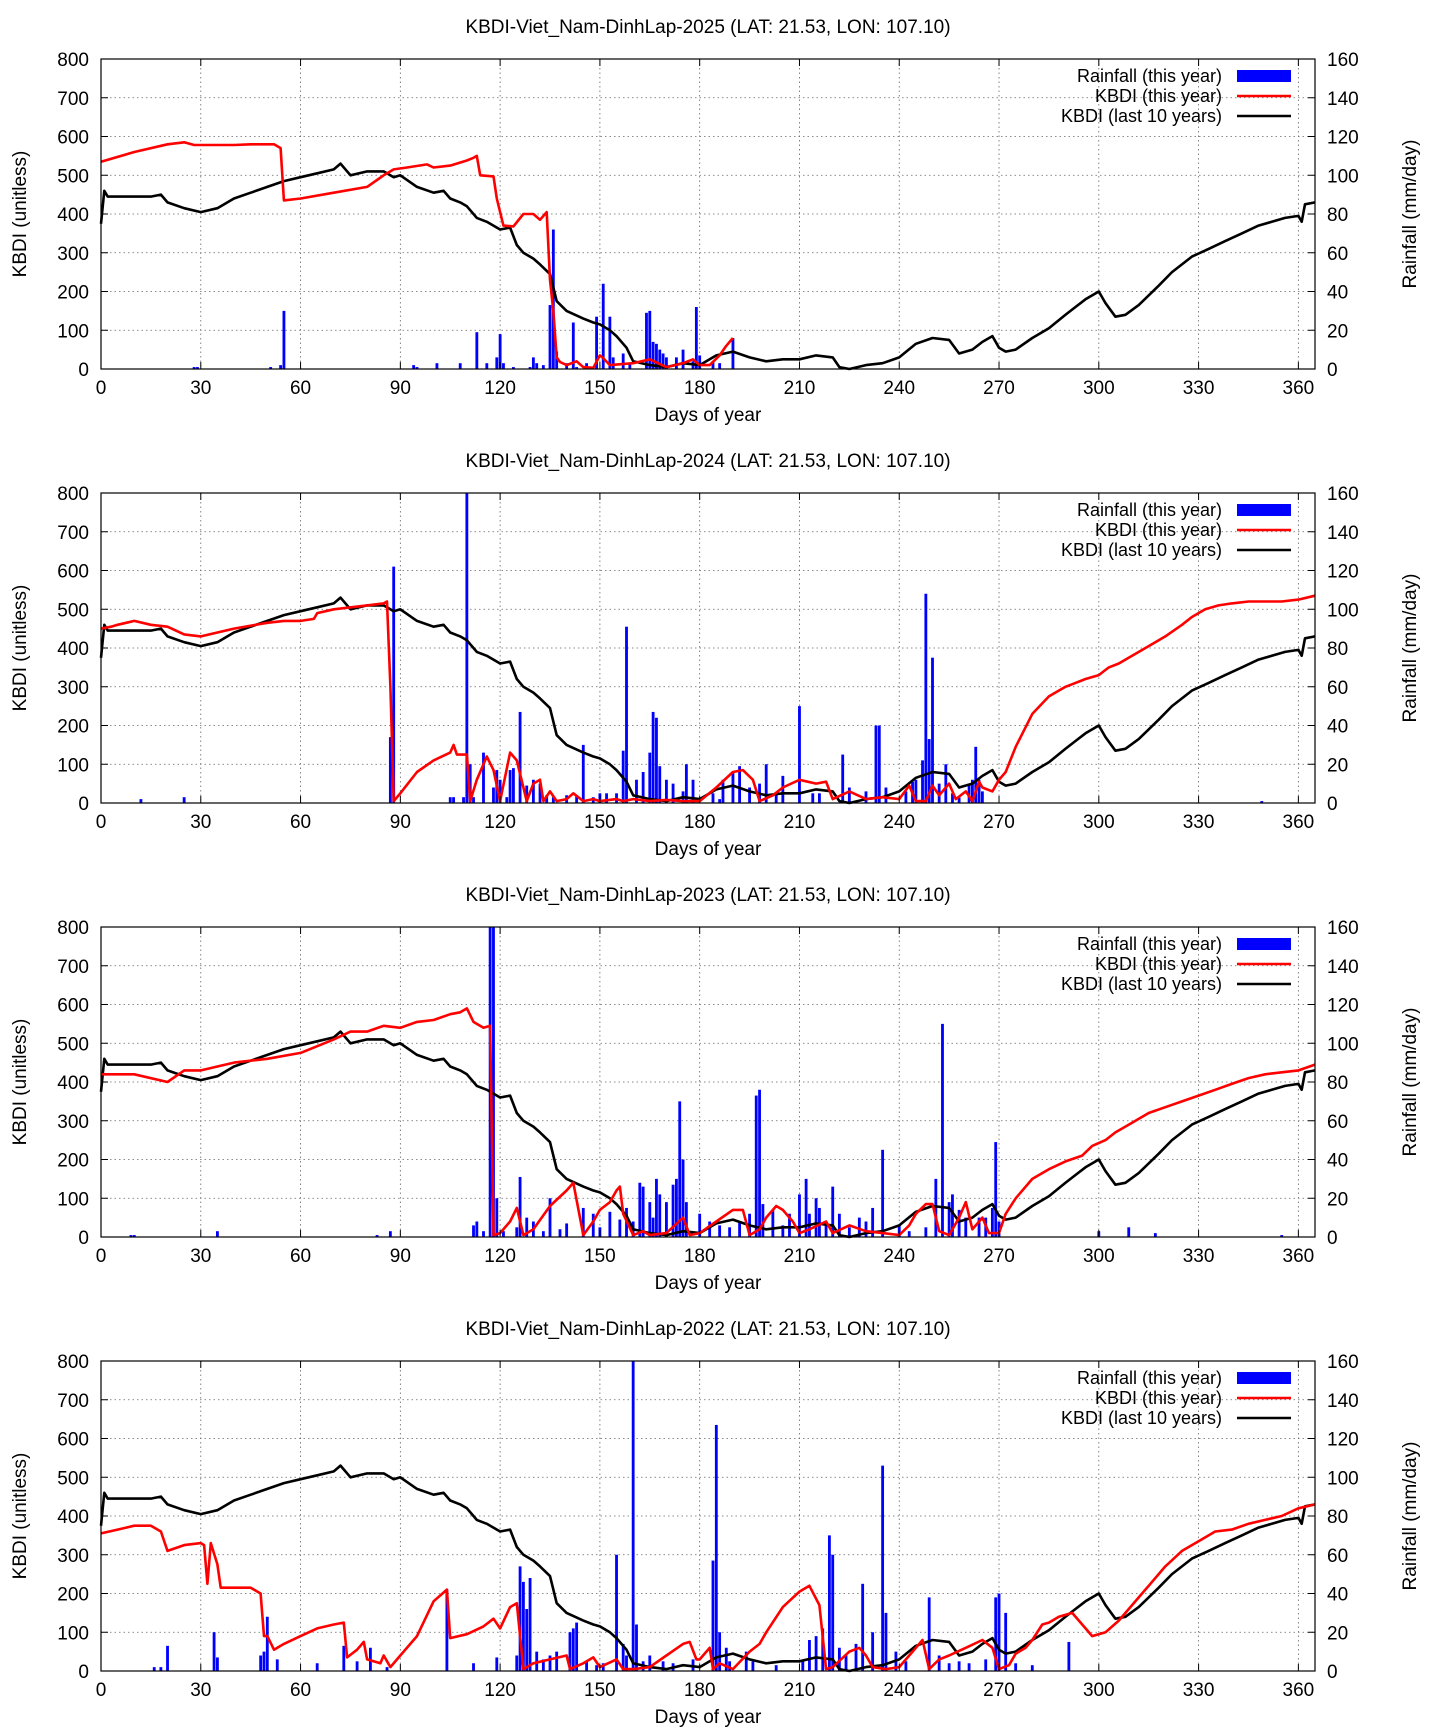  Describe the element at coordinates (73, 176) in the screenshot. I see `y-tick-label: 500` at that location.